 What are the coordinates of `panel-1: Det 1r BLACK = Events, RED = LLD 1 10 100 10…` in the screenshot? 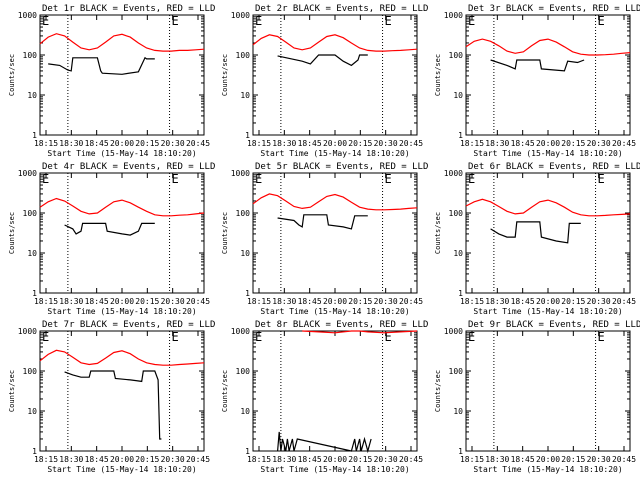 It's located at (111, 81).